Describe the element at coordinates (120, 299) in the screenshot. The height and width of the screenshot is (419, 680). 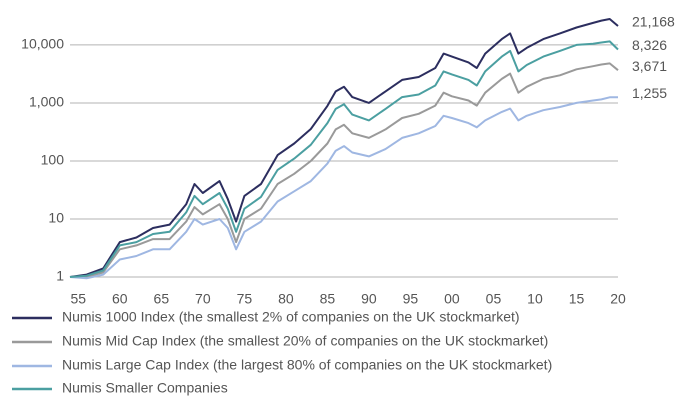
I see `x-tick-label: 60` at that location.